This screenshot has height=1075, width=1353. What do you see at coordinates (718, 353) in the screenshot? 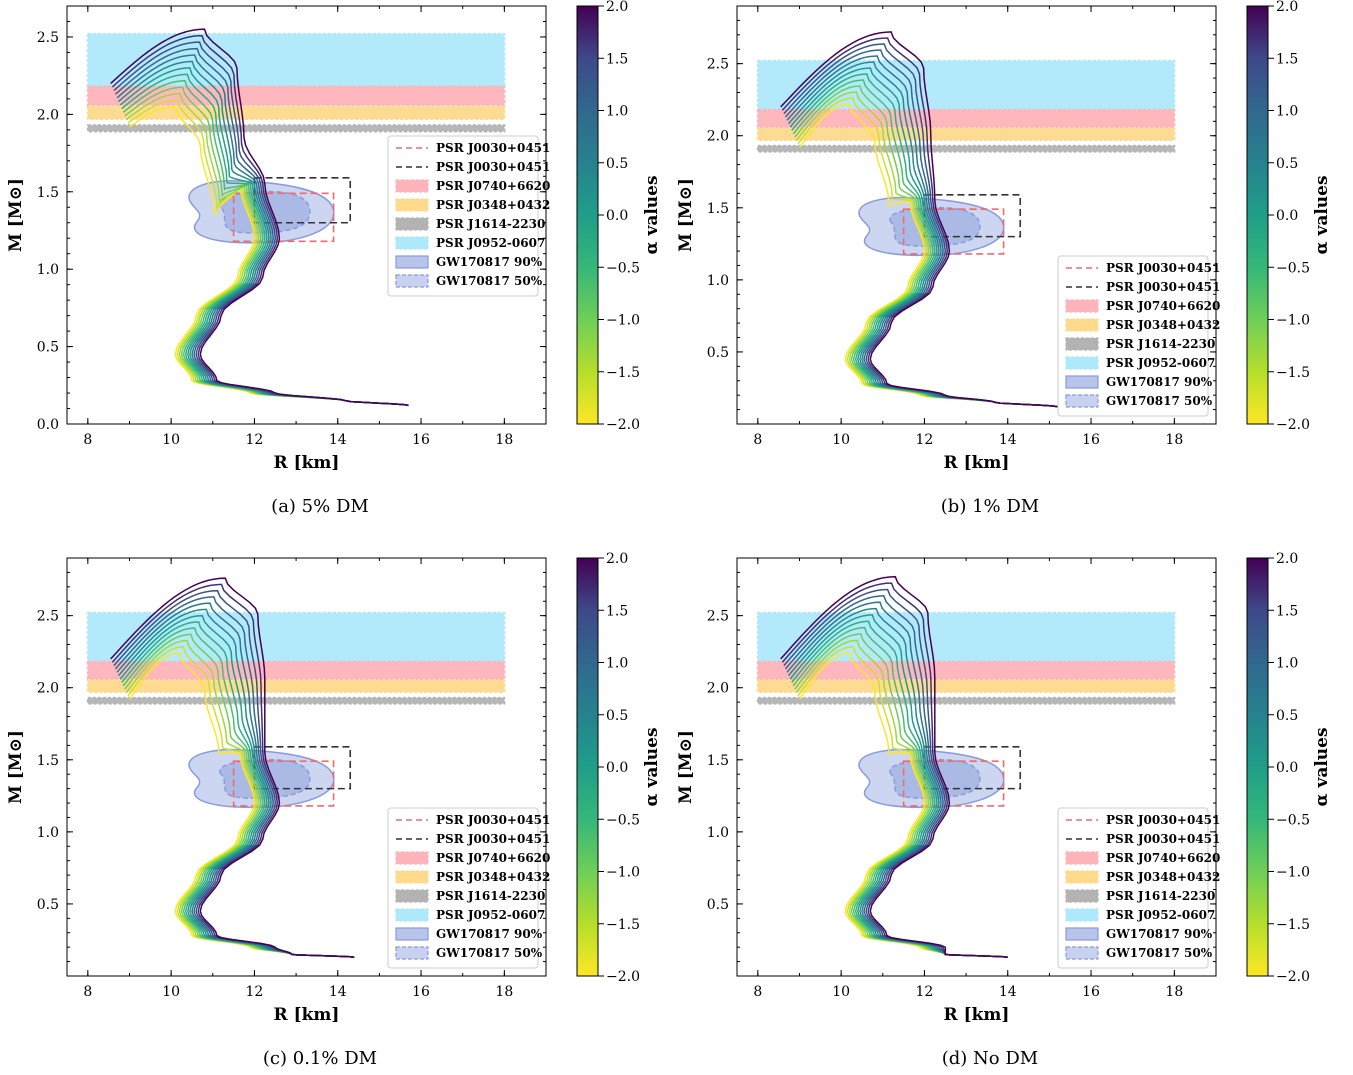
I see `y-tick-label: 0.5` at bounding box center [718, 353].